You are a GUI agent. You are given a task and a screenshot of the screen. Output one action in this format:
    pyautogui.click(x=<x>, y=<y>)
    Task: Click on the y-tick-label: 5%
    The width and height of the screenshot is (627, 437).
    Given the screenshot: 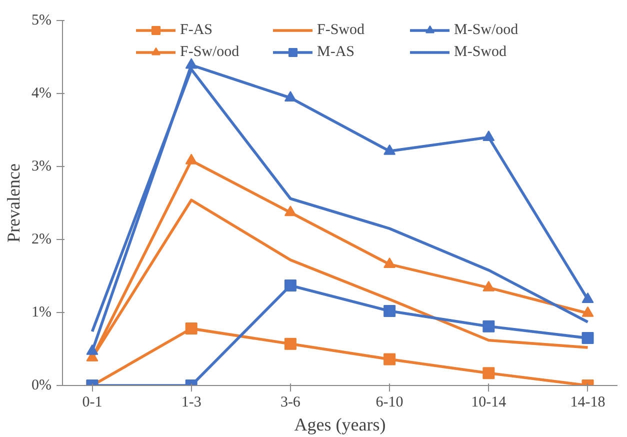 What is the action you would take?
    pyautogui.click(x=42, y=20)
    